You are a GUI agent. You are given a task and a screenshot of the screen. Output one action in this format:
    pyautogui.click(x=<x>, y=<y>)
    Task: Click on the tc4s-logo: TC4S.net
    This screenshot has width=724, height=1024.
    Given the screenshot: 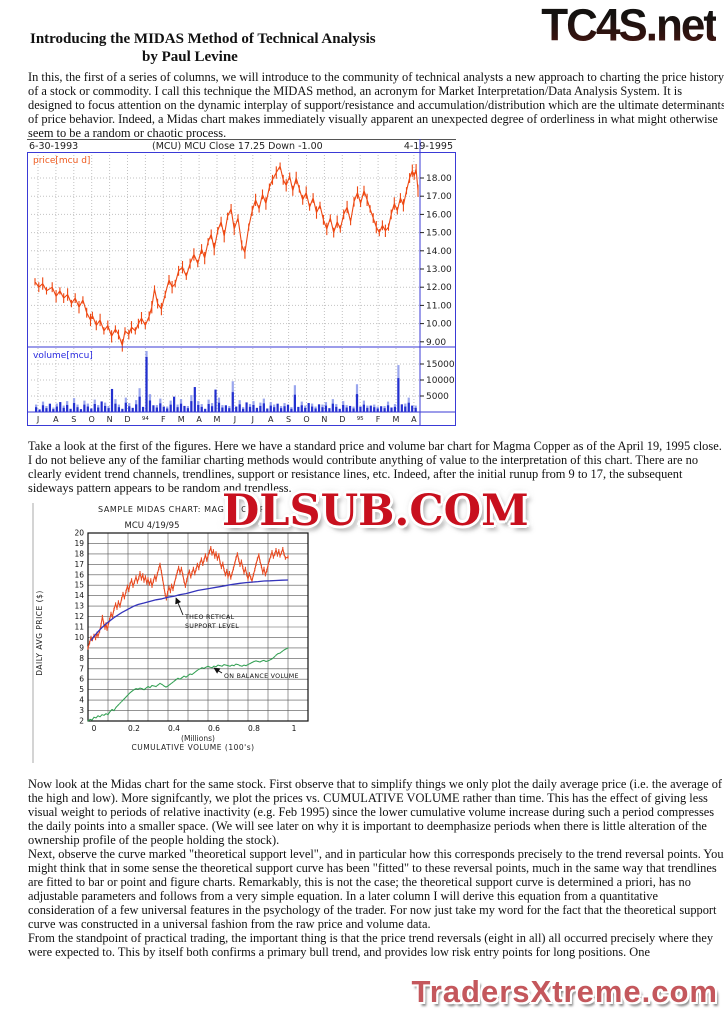 What is the action you would take?
    pyautogui.click(x=629, y=25)
    